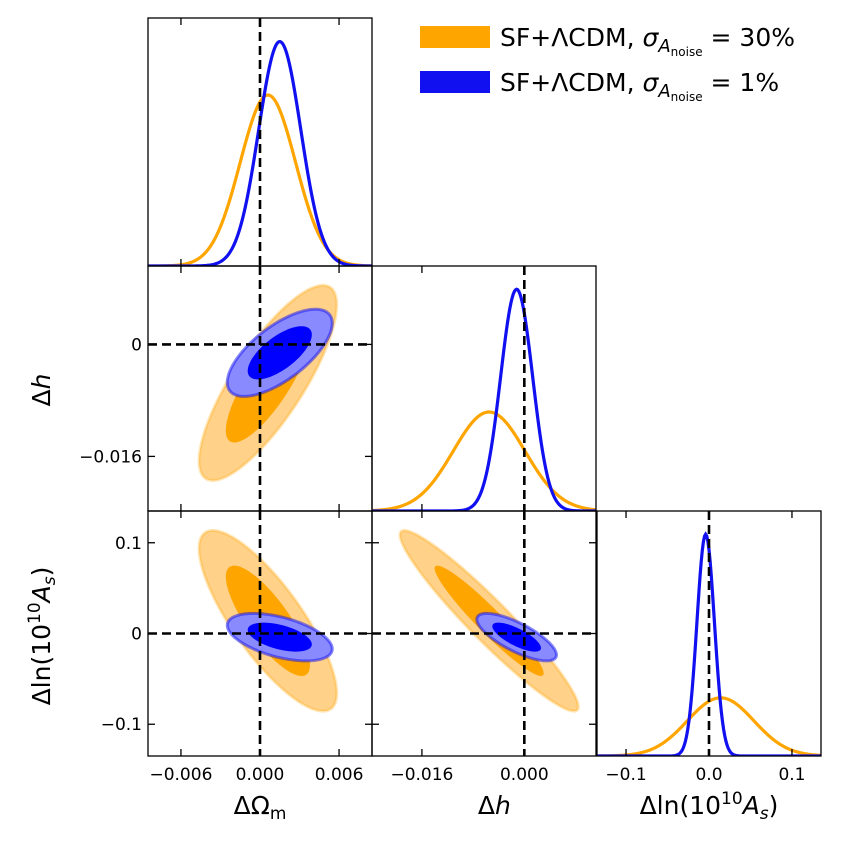 The width and height of the screenshot is (843, 843). What do you see at coordinates (110, 457) in the screenshot?
I see `y-tick-label-h: −0.016` at bounding box center [110, 457].